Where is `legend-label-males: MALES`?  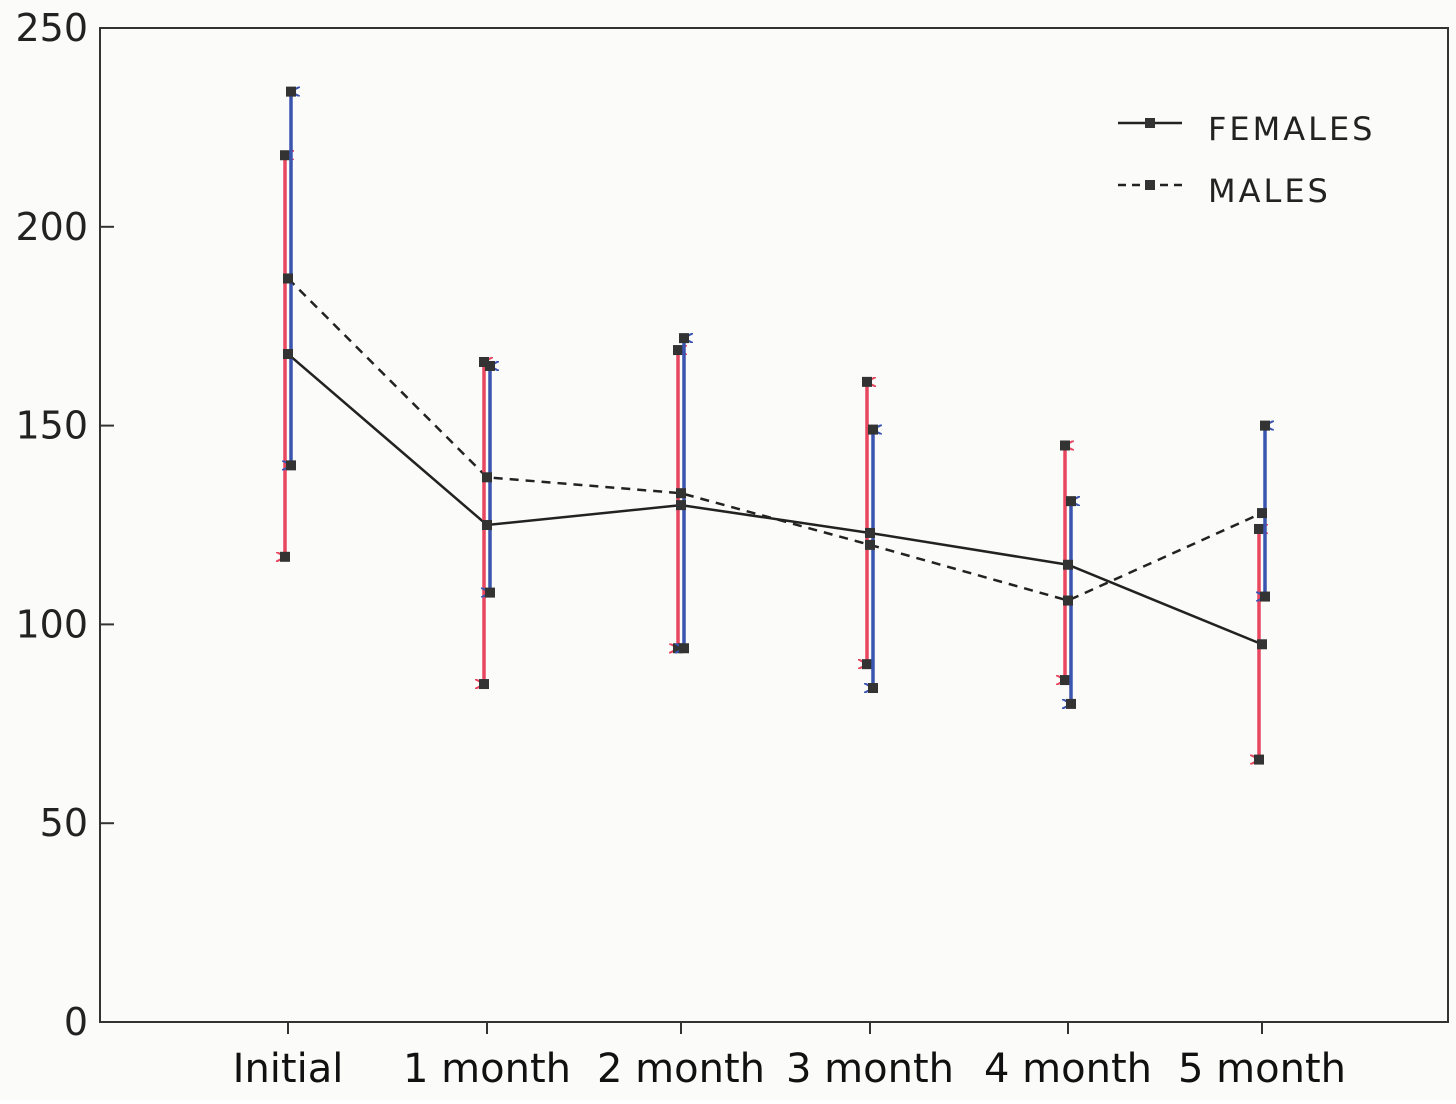 legend-label-males: MALES is located at coordinates (1269, 191).